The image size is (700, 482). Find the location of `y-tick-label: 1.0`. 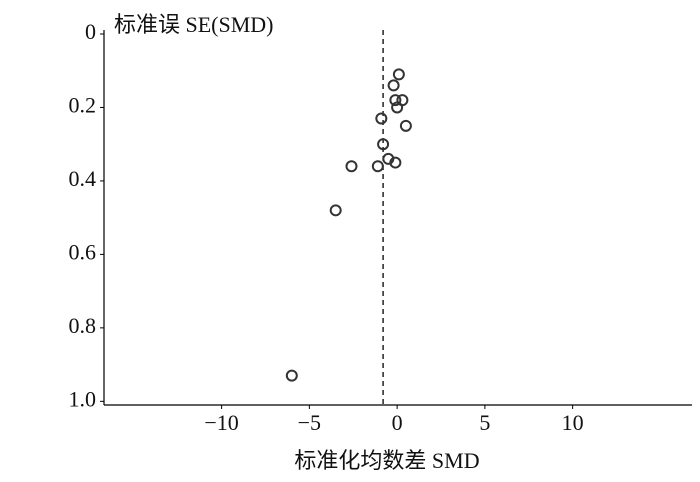

y-tick-label: 1.0 is located at coordinates (83, 398).